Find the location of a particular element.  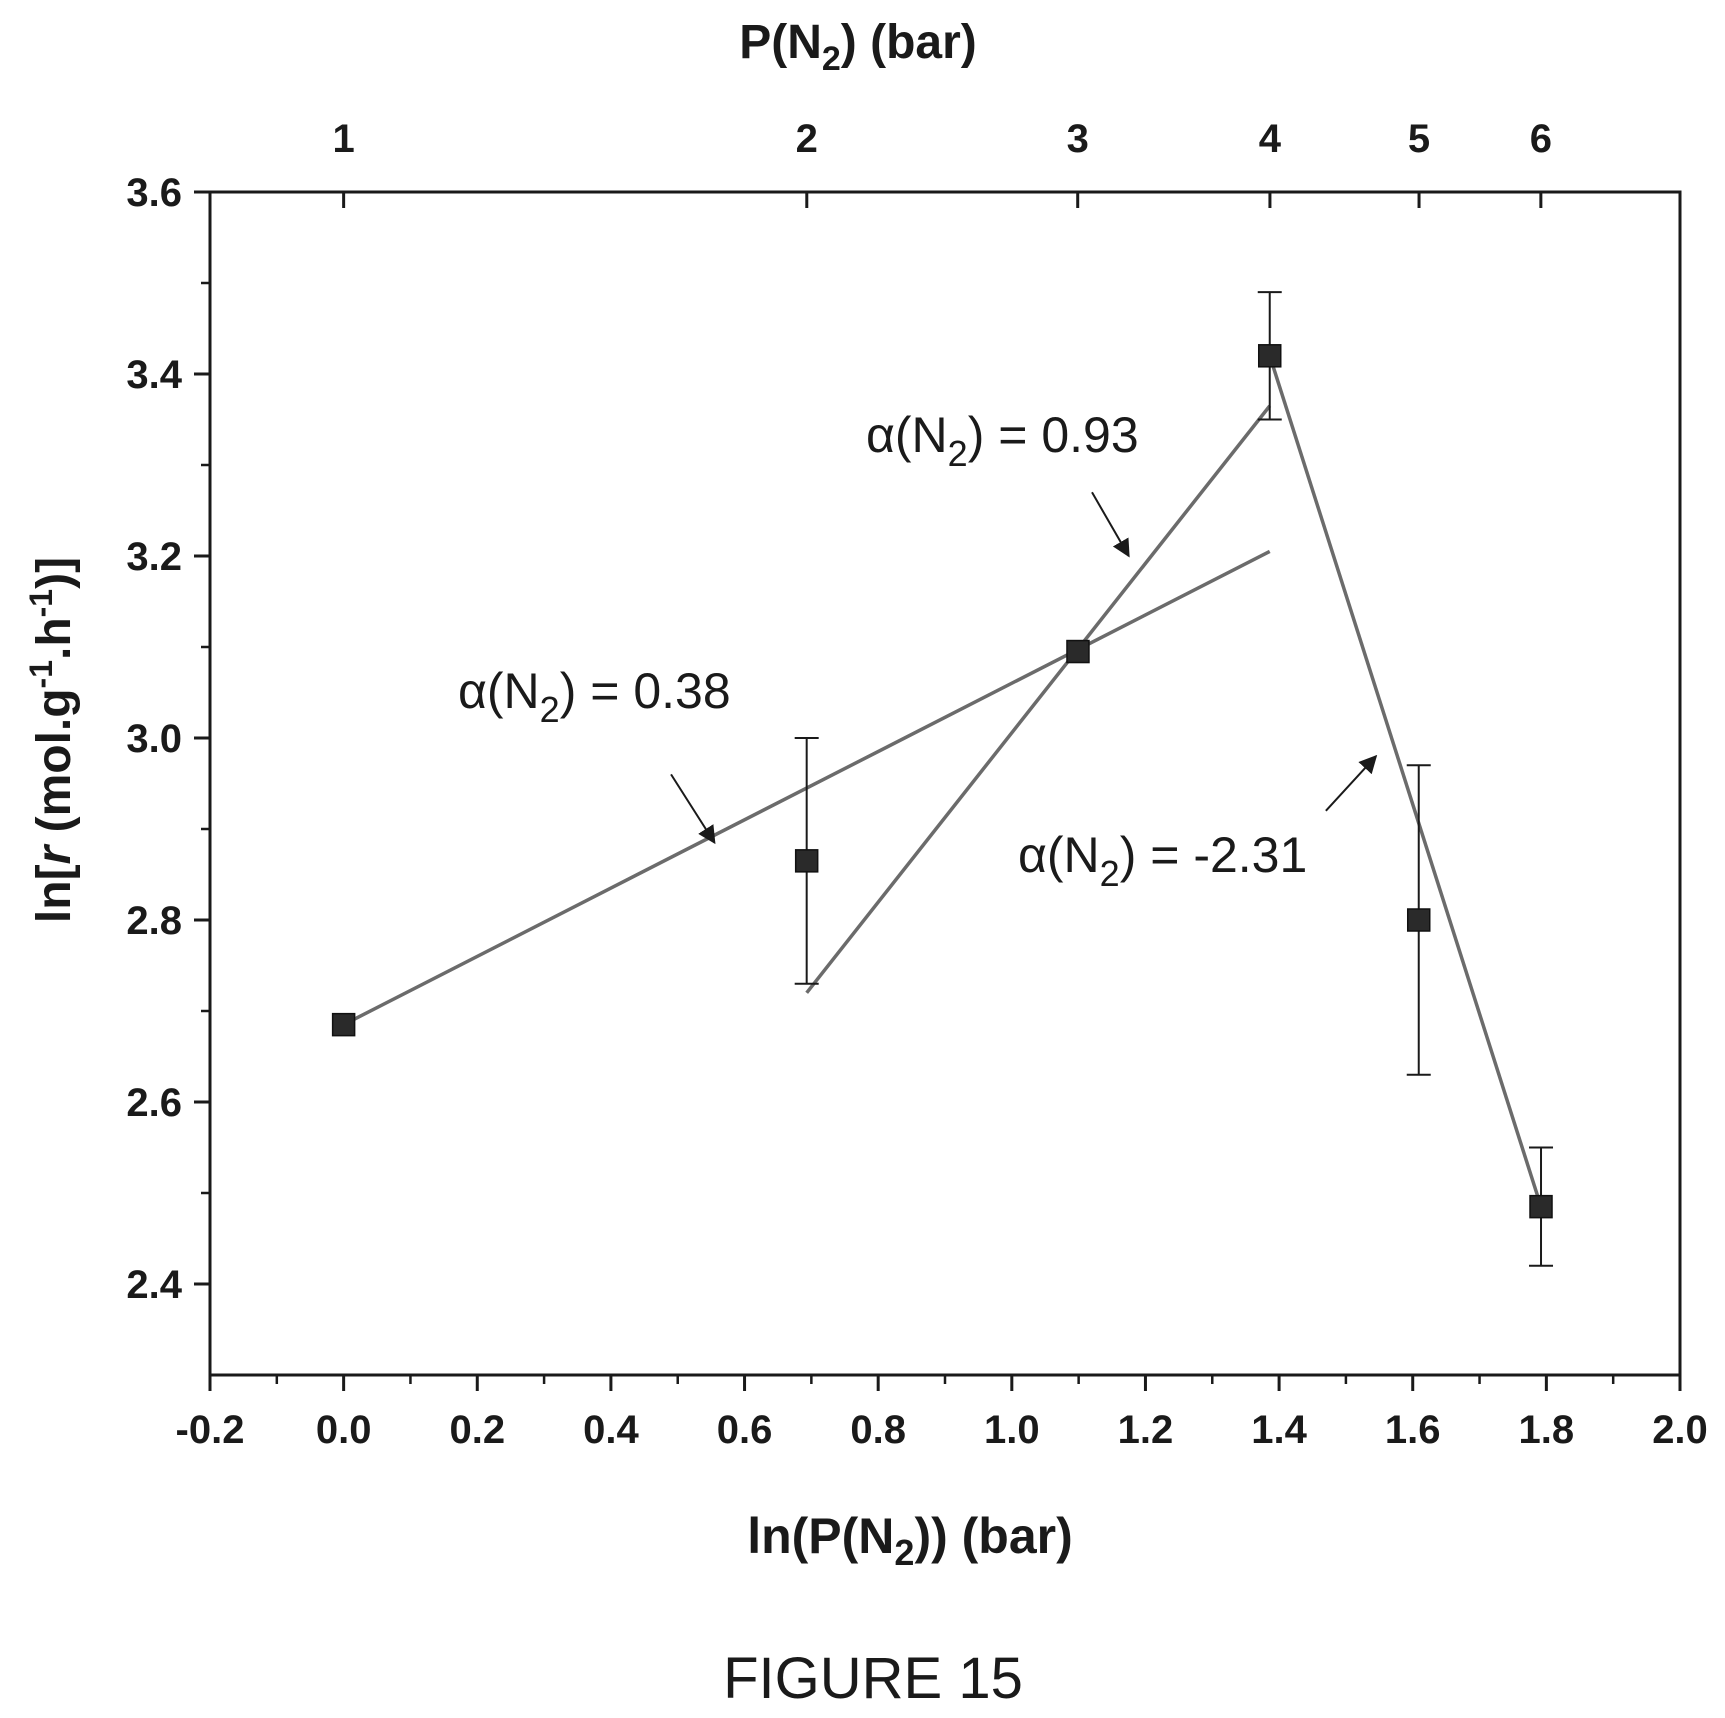

y-tick-label: 3.4 is located at coordinates (154, 375).